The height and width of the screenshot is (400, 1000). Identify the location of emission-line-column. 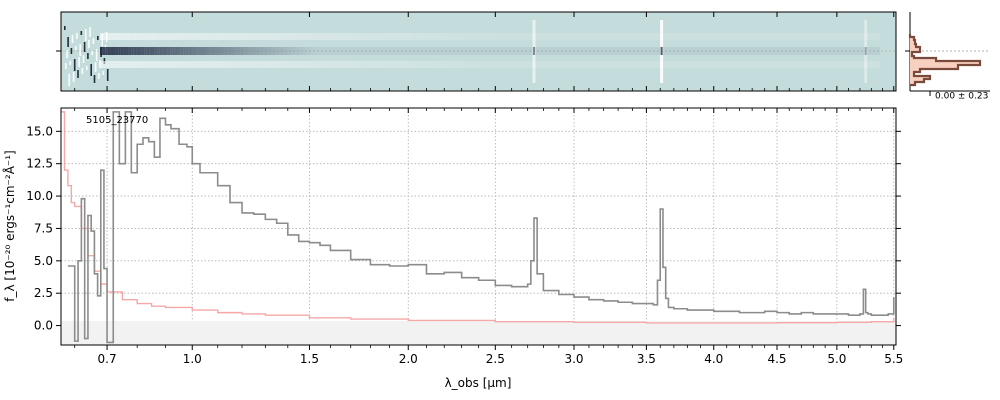
(866, 51).